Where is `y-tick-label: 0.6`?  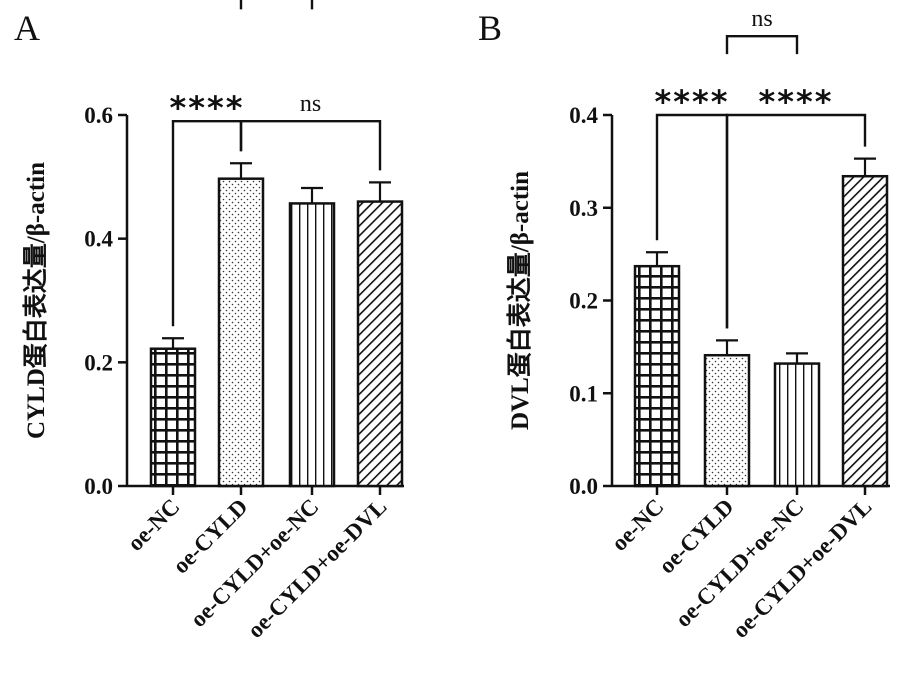
y-tick-label: 0.6 is located at coordinates (98, 115).